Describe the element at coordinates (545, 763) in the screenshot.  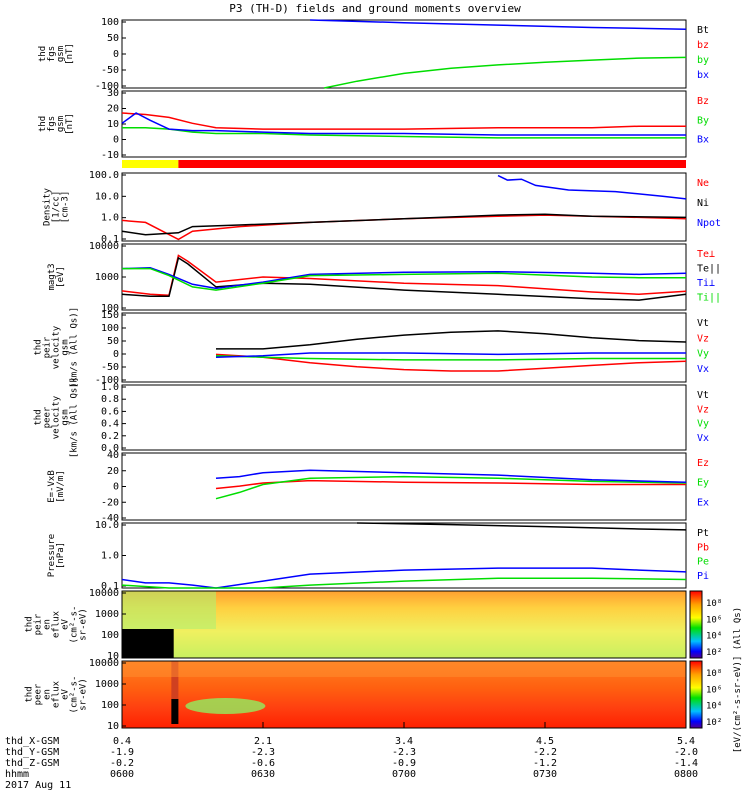
I see `xtick-Z-3: -1.2` at that location.